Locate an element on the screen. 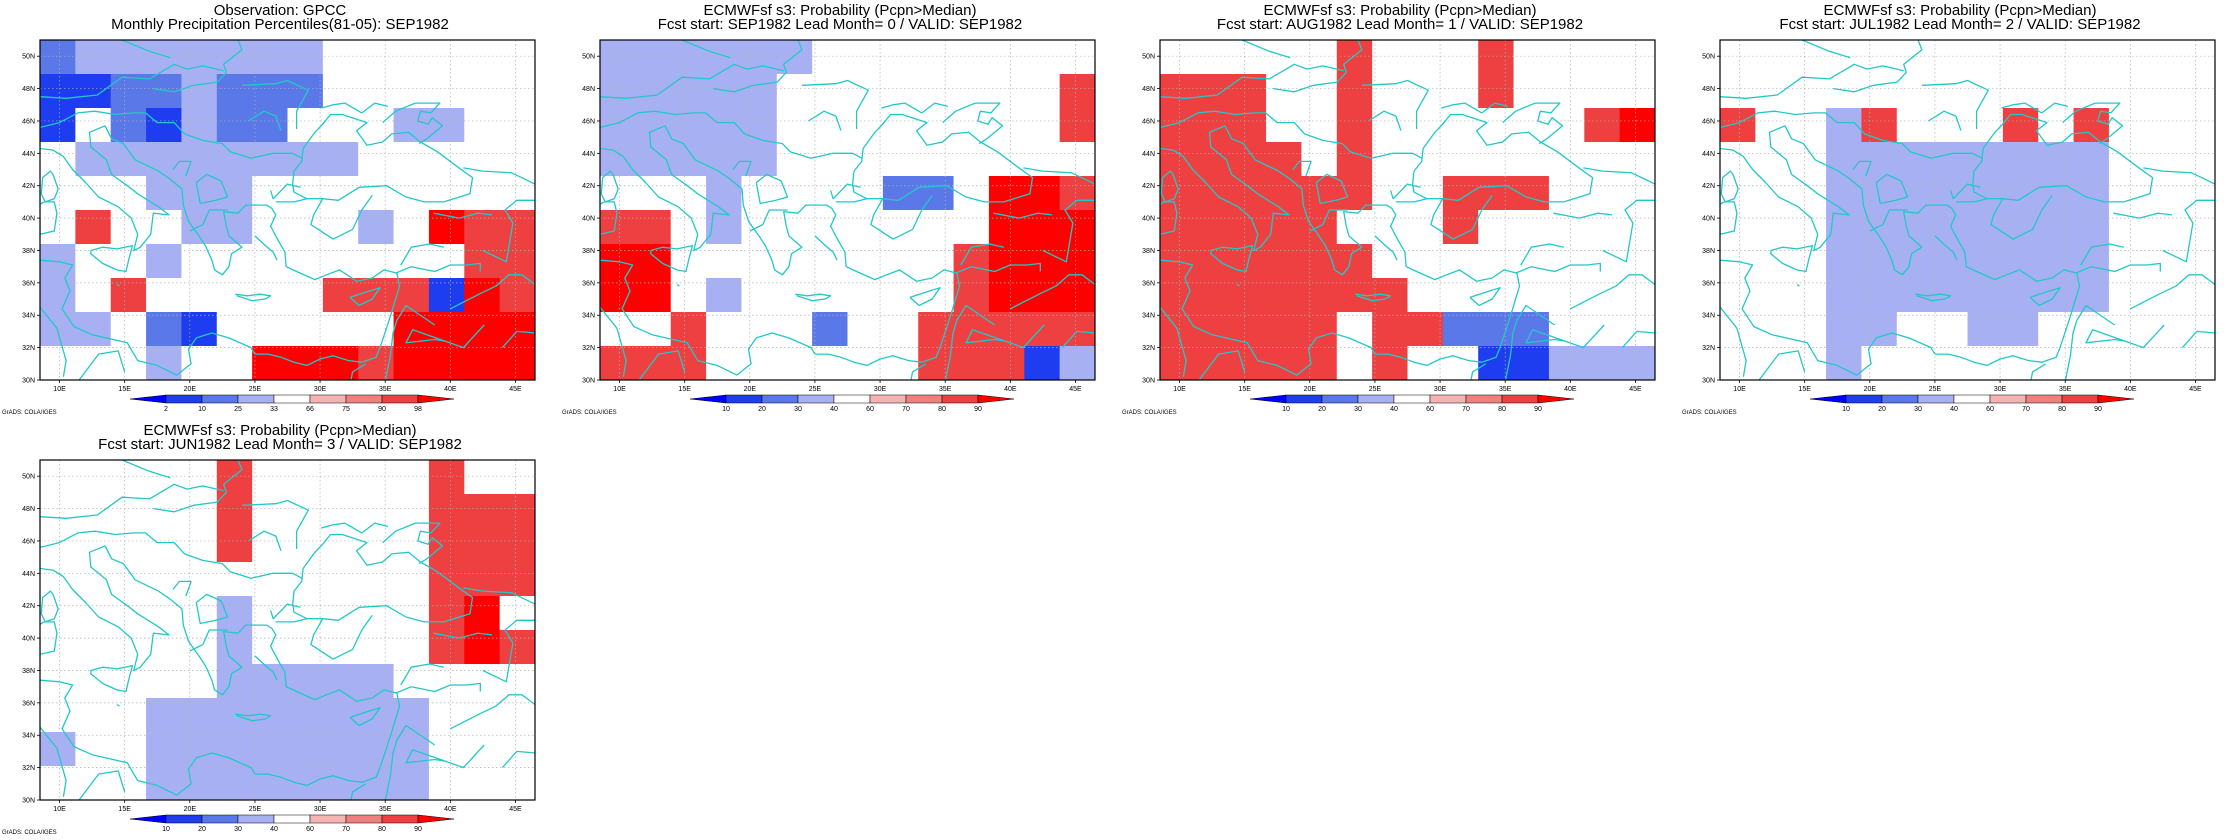 The width and height of the screenshot is (2240, 840). colorbar-label: 25 is located at coordinates (238, 409).